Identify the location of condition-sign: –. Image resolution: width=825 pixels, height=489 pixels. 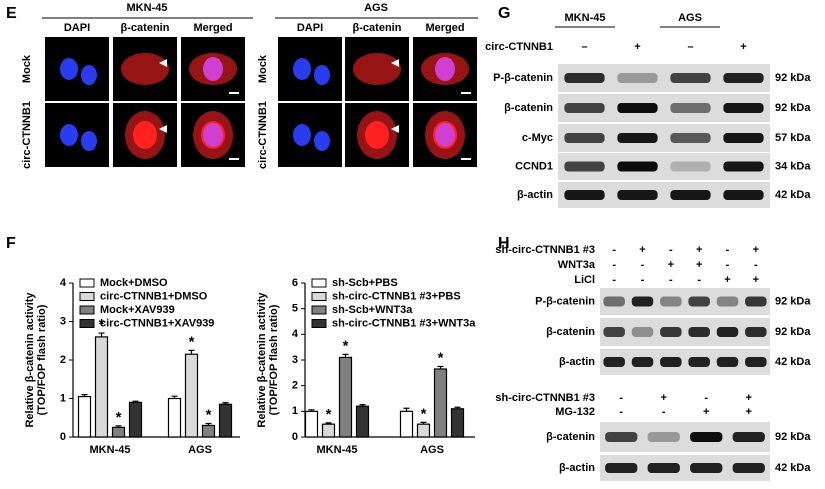
(584, 47).